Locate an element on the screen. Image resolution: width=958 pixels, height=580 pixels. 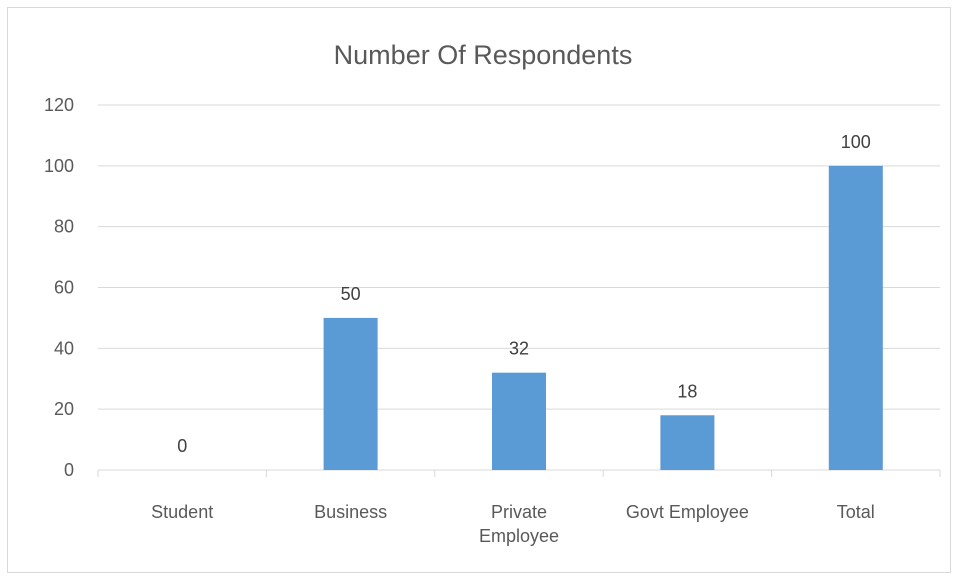
y-tick-label: 120 is located at coordinates (59, 105).